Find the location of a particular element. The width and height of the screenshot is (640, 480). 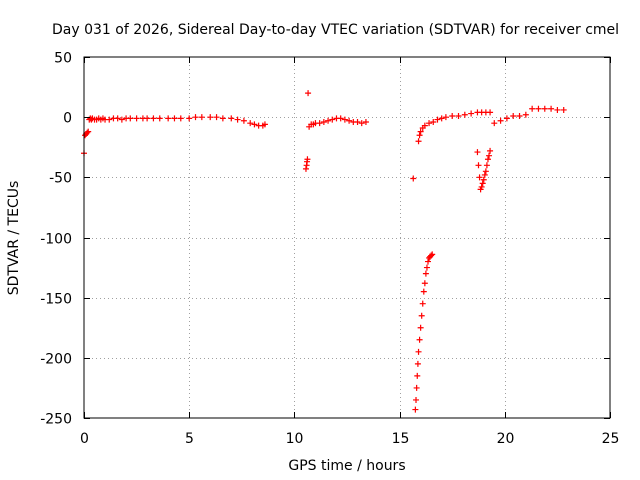

y-tick-label: -250 is located at coordinates (56, 420).